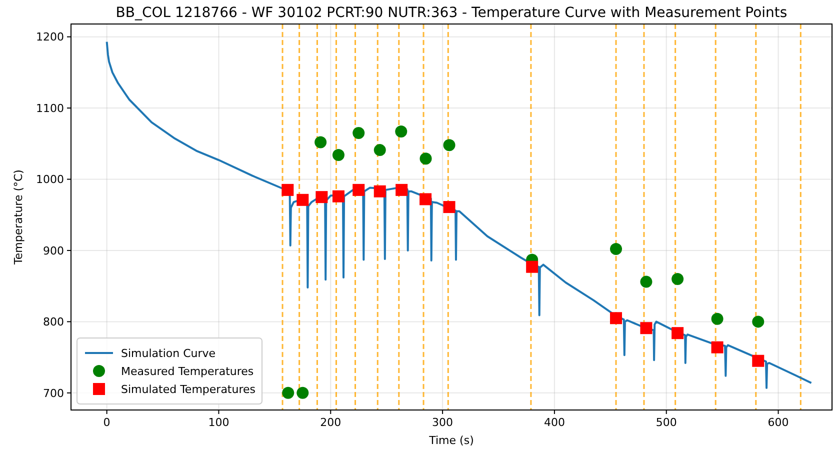 The height and width of the screenshot is (450, 833). I want to click on y-axis-title: Temperature (°C), so click(18, 218).